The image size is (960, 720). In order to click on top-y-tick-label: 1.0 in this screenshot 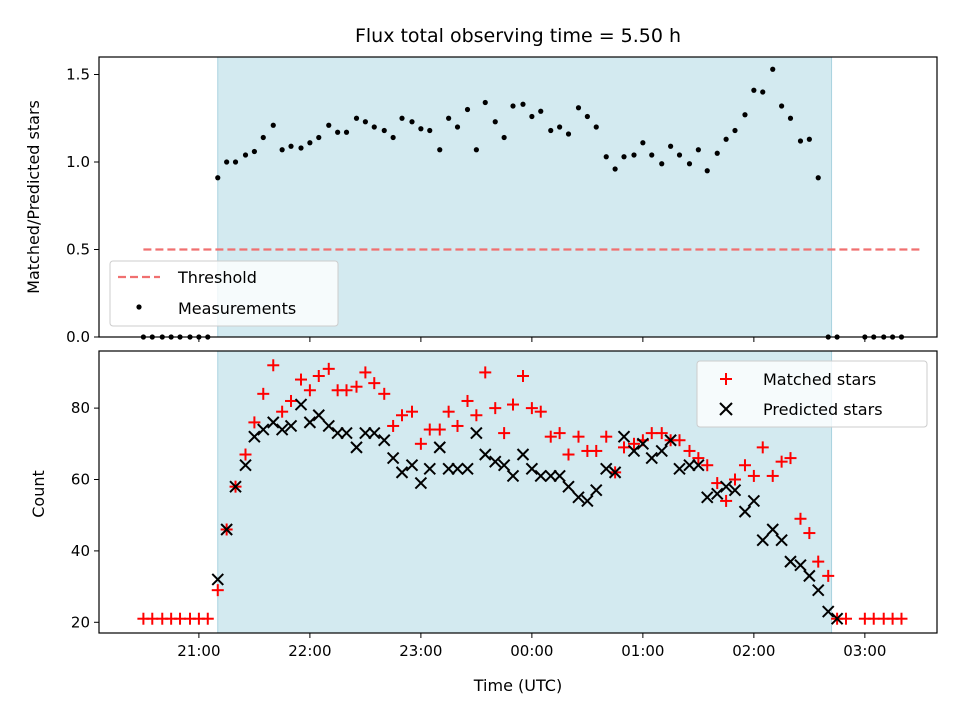, I will do `click(78, 162)`.